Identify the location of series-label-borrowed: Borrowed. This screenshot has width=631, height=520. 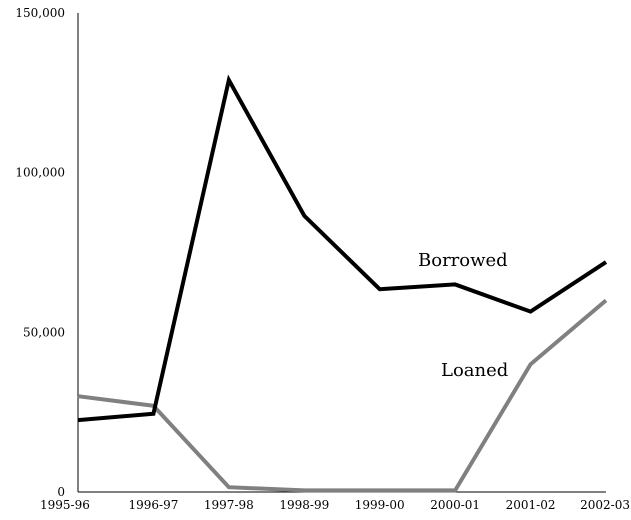
(463, 260).